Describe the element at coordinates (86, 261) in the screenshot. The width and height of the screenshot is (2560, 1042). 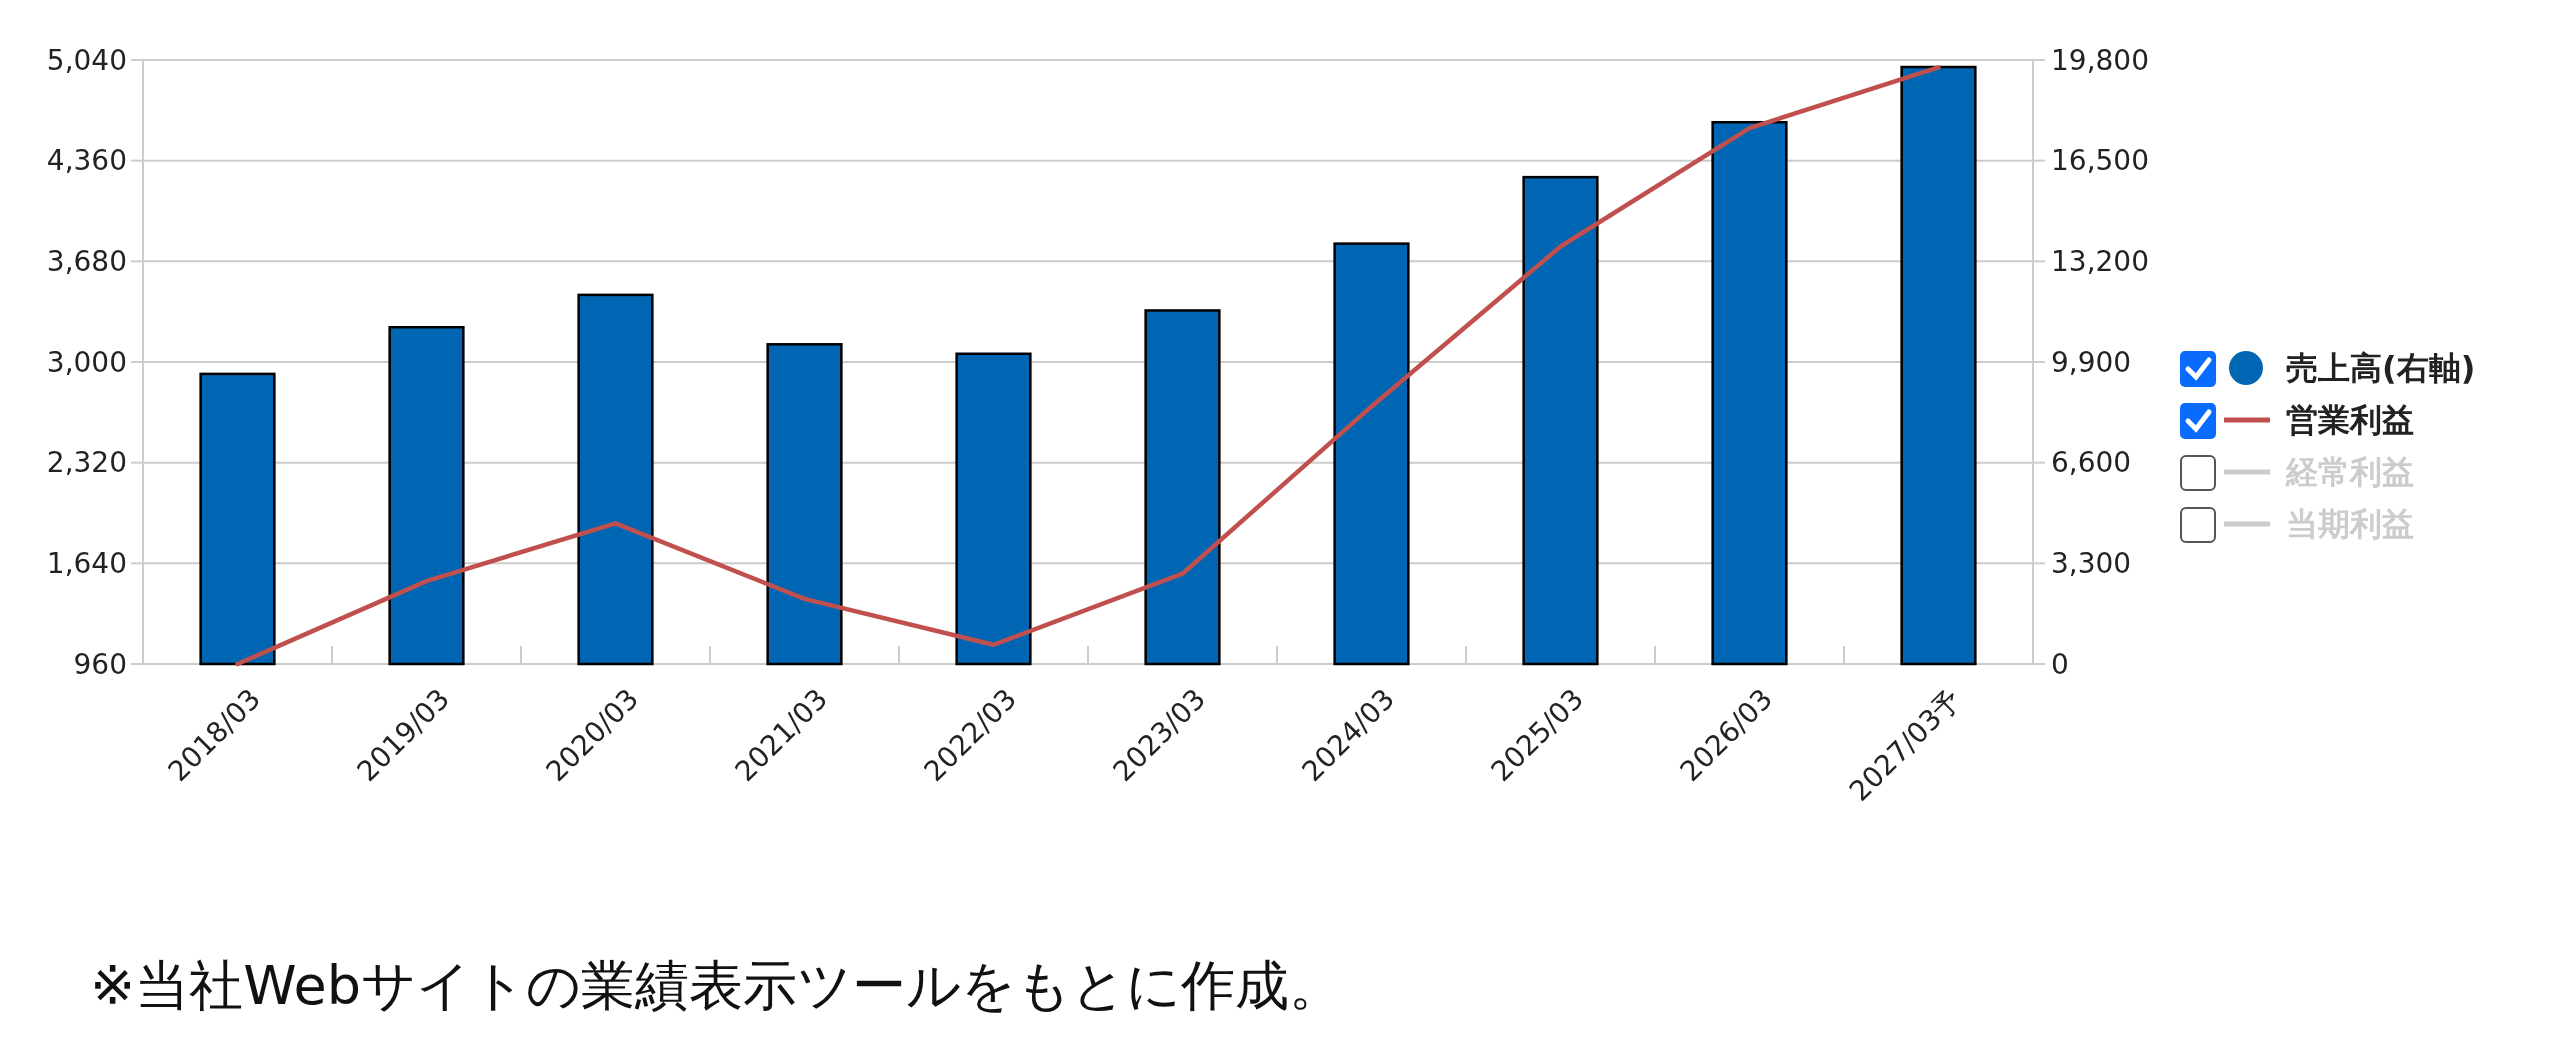
I see `y-tick-label: 3,680` at that location.